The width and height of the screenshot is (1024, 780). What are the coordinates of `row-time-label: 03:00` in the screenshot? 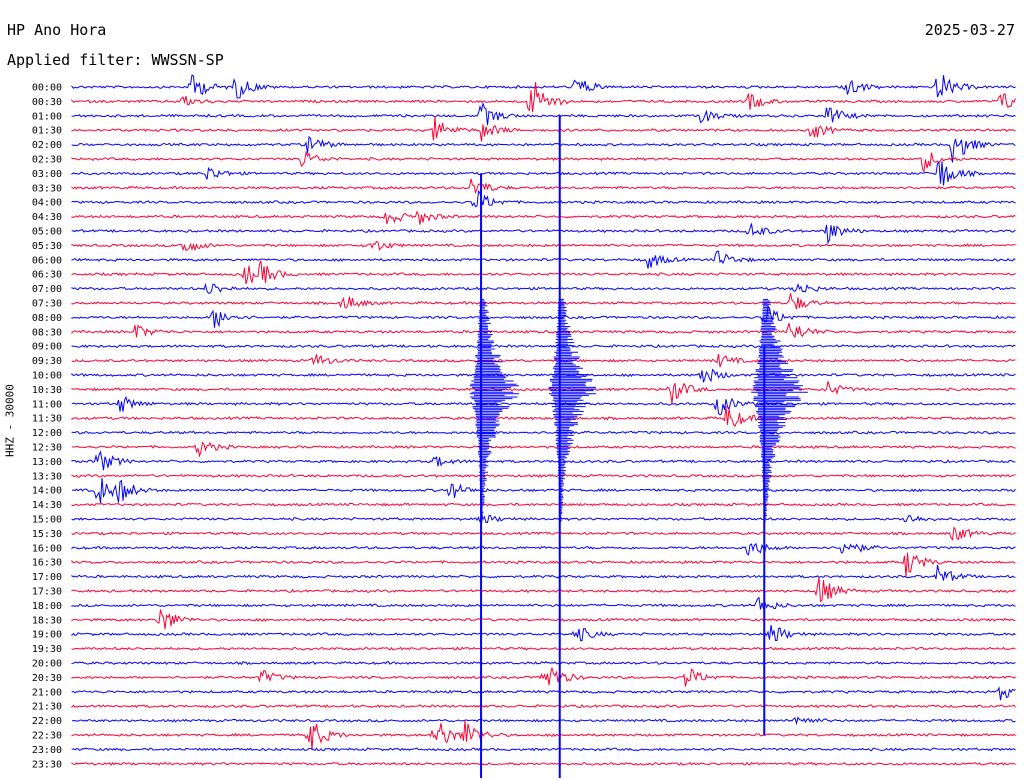 It's located at (47, 174).